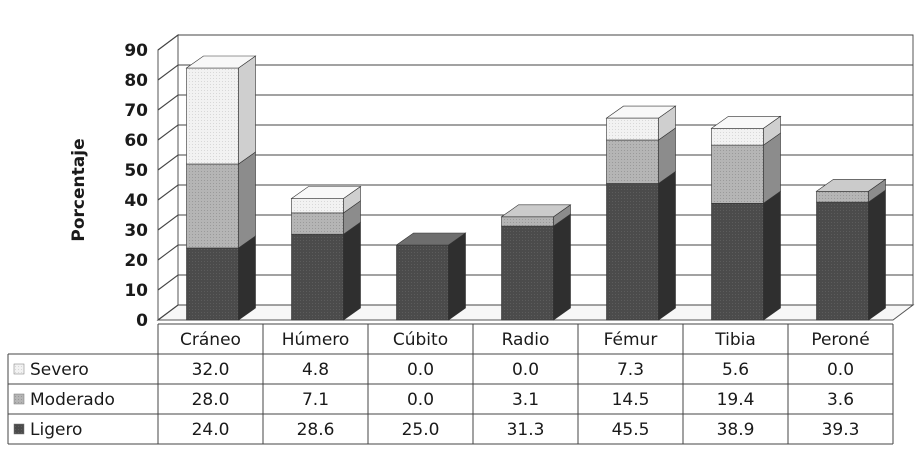 This screenshot has height=467, width=922. I want to click on y-tick-label: 30, so click(136, 231).